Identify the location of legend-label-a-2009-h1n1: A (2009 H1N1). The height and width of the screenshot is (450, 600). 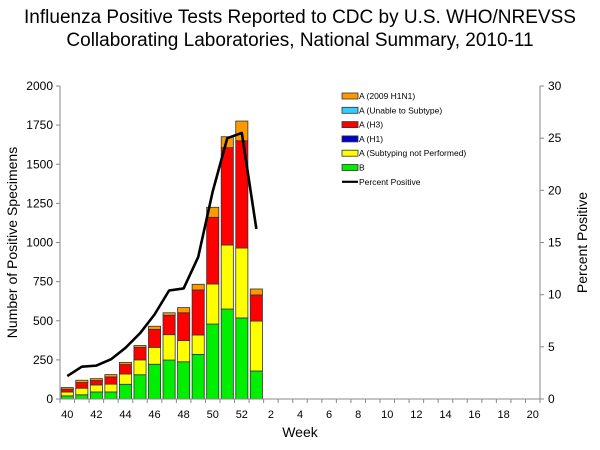
(387, 96).